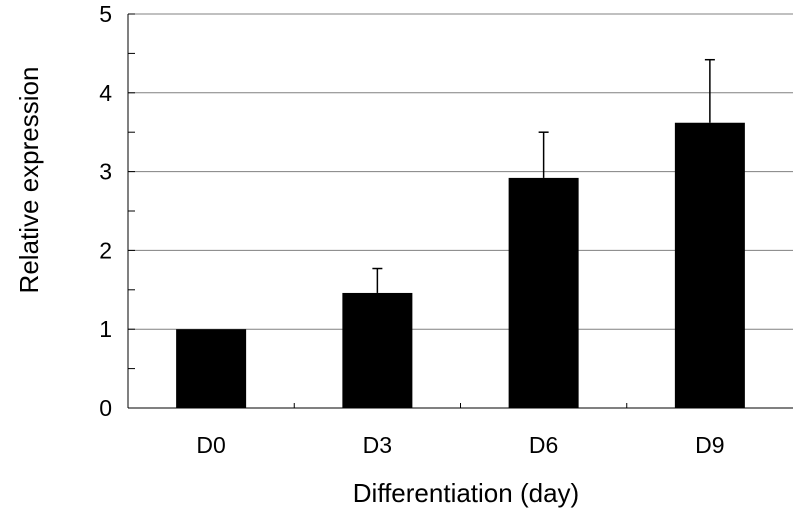 The width and height of the screenshot is (793, 518). Describe the element at coordinates (29, 180) in the screenshot. I see `y-axis-title: Relative expression` at that location.